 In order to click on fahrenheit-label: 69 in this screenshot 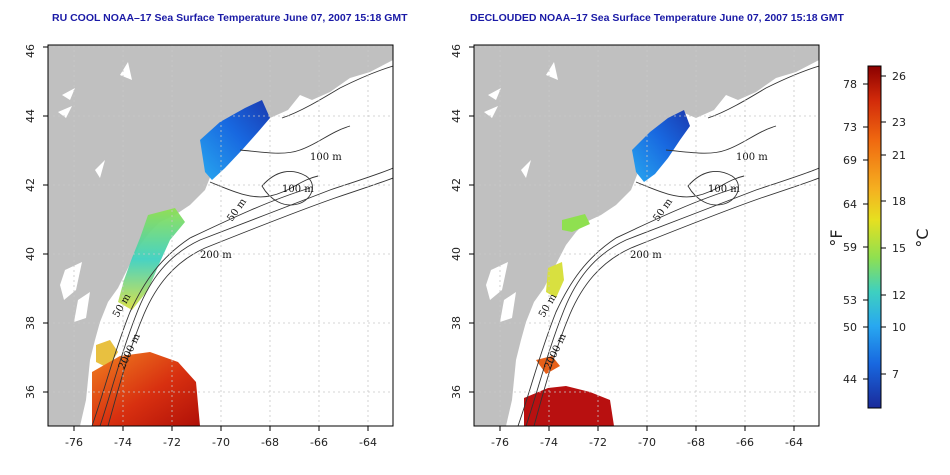, I will do `click(850, 160)`.